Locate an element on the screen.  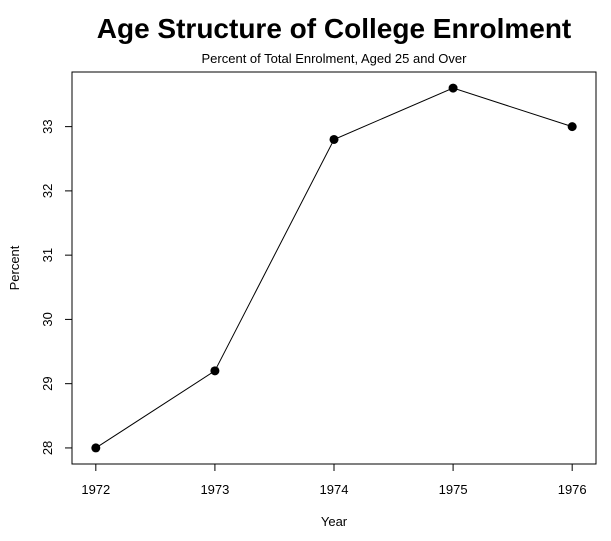
y-tick-label-0: 28 is located at coordinates (47, 448).